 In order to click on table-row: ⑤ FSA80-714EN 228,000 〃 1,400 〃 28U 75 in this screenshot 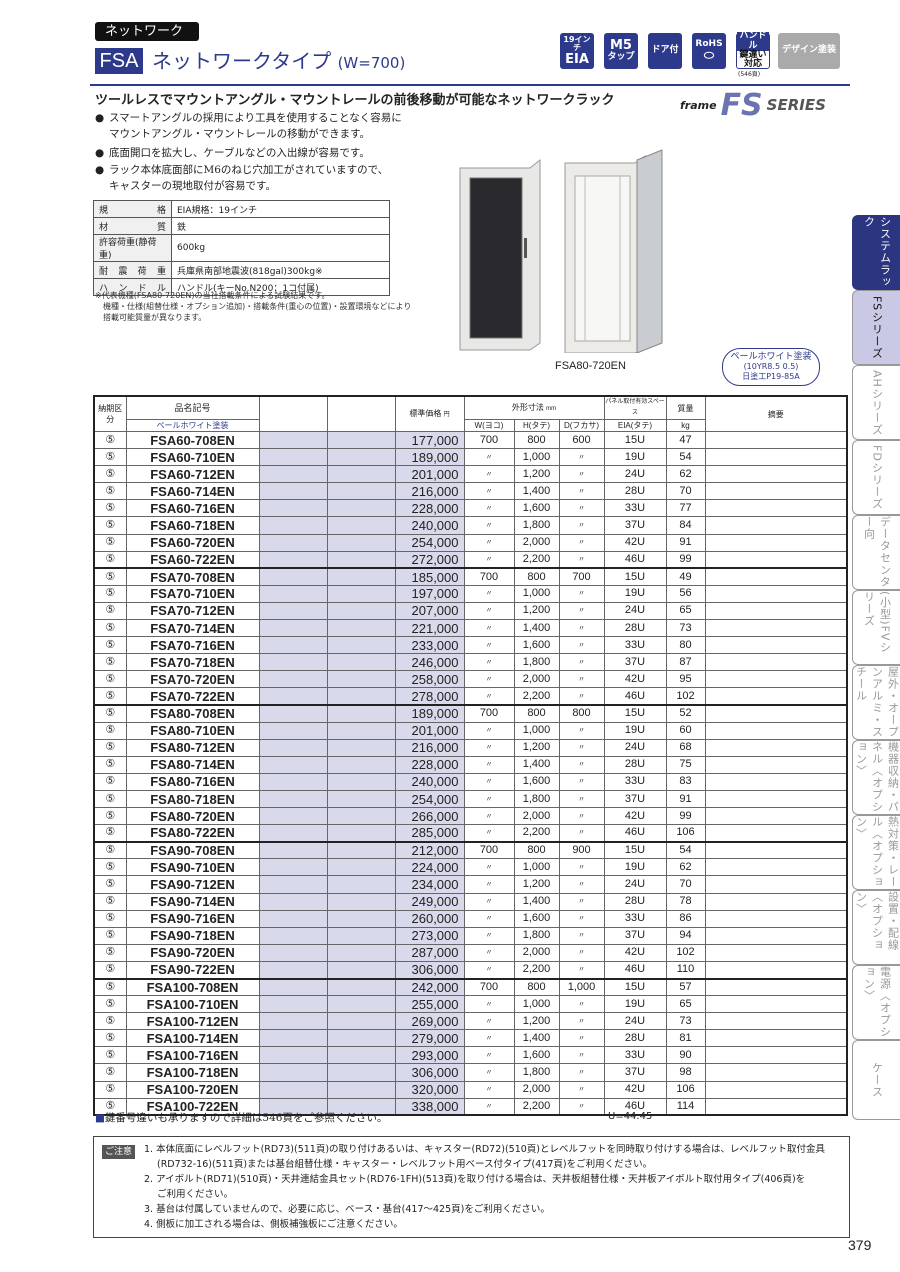, I will do `click(470, 764)`.